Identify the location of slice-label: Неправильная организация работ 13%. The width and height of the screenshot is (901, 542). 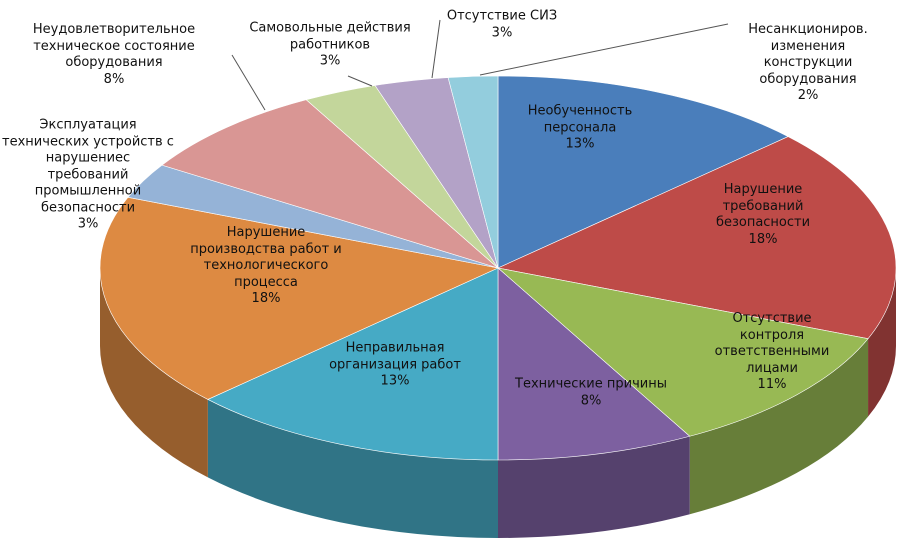
(395, 365).